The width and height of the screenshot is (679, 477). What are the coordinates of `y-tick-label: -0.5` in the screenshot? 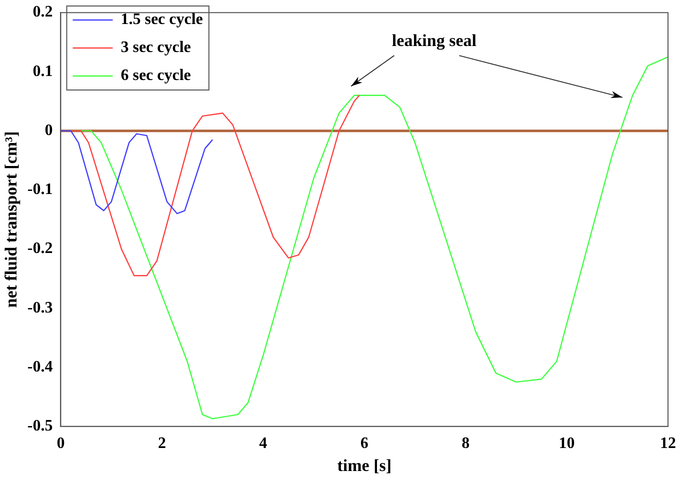 It's located at (40, 426).